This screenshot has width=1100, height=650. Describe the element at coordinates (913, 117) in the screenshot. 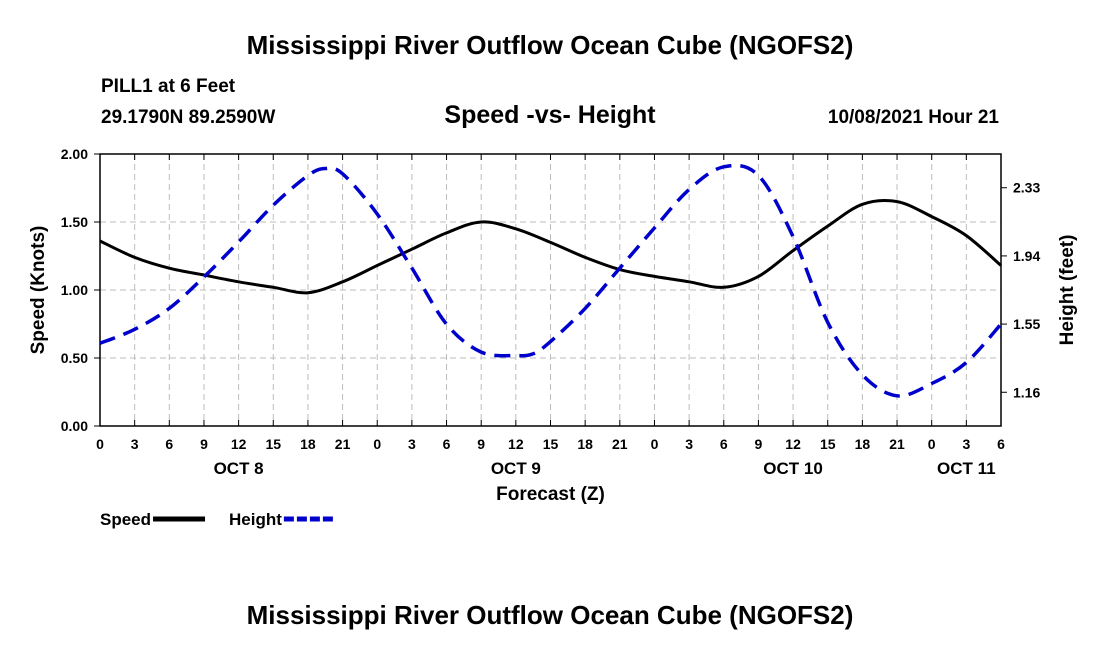

I see `datetime-label: 10/08/2021 Hour 21` at that location.